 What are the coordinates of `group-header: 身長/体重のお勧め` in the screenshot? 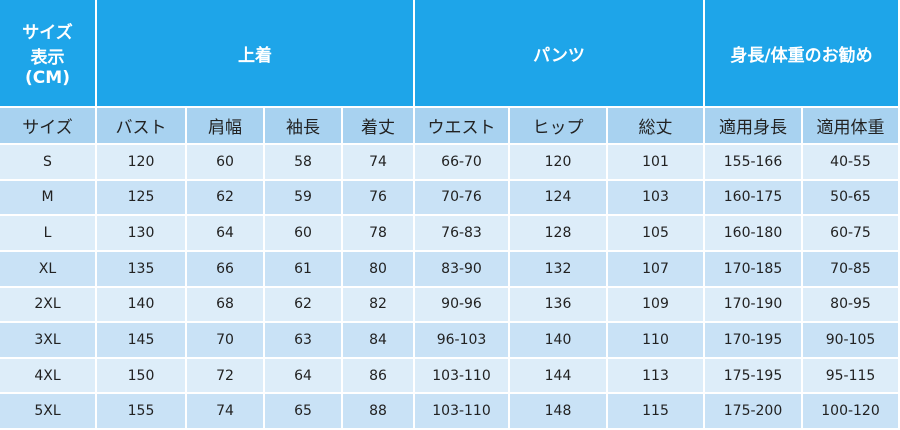 It's located at (802, 54).